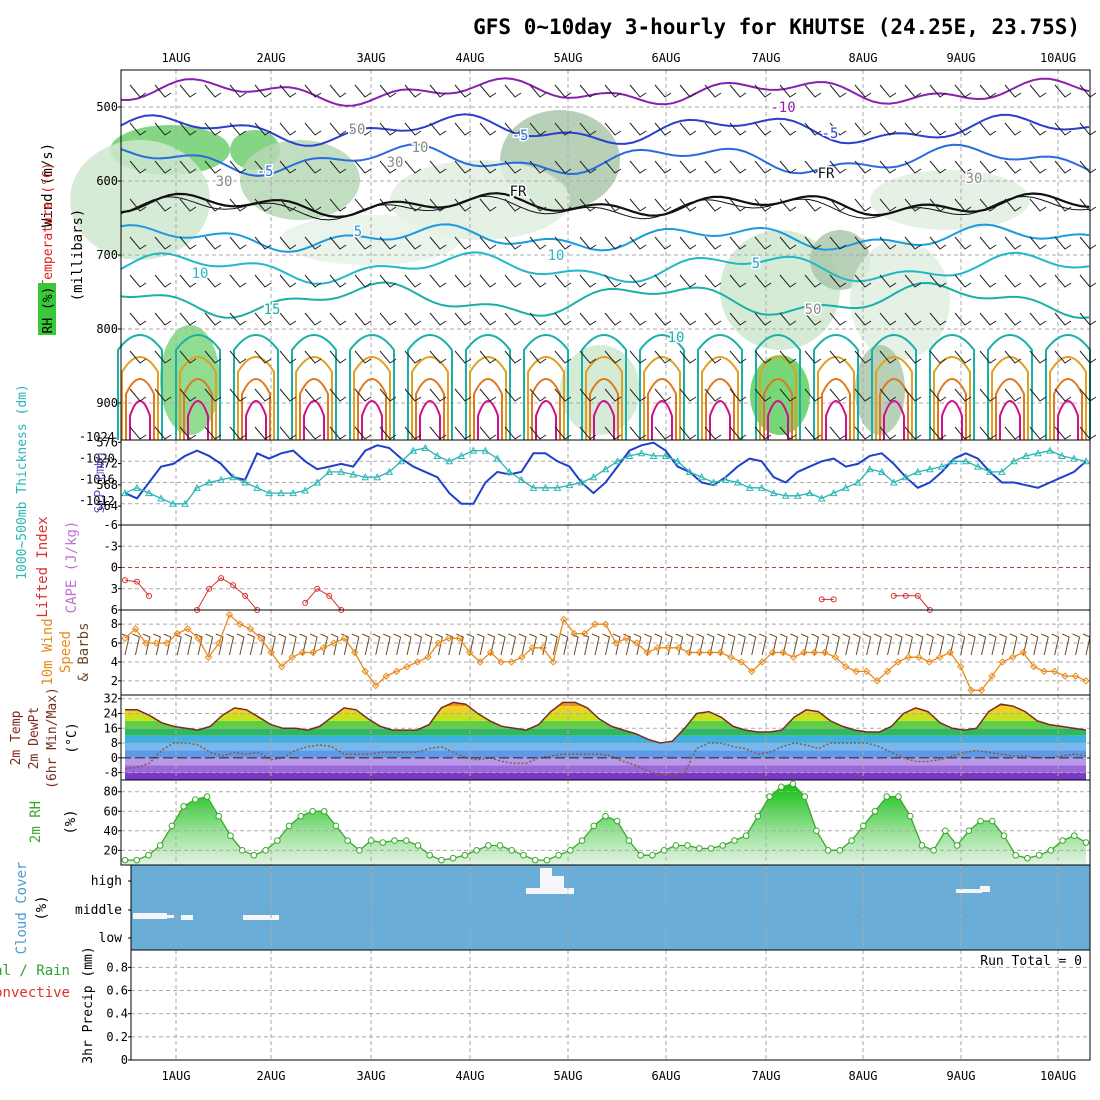 The width and height of the screenshot is (1100, 1100). What do you see at coordinates (114, 568) in the screenshot?
I see `li-tick-label: 0` at bounding box center [114, 568].